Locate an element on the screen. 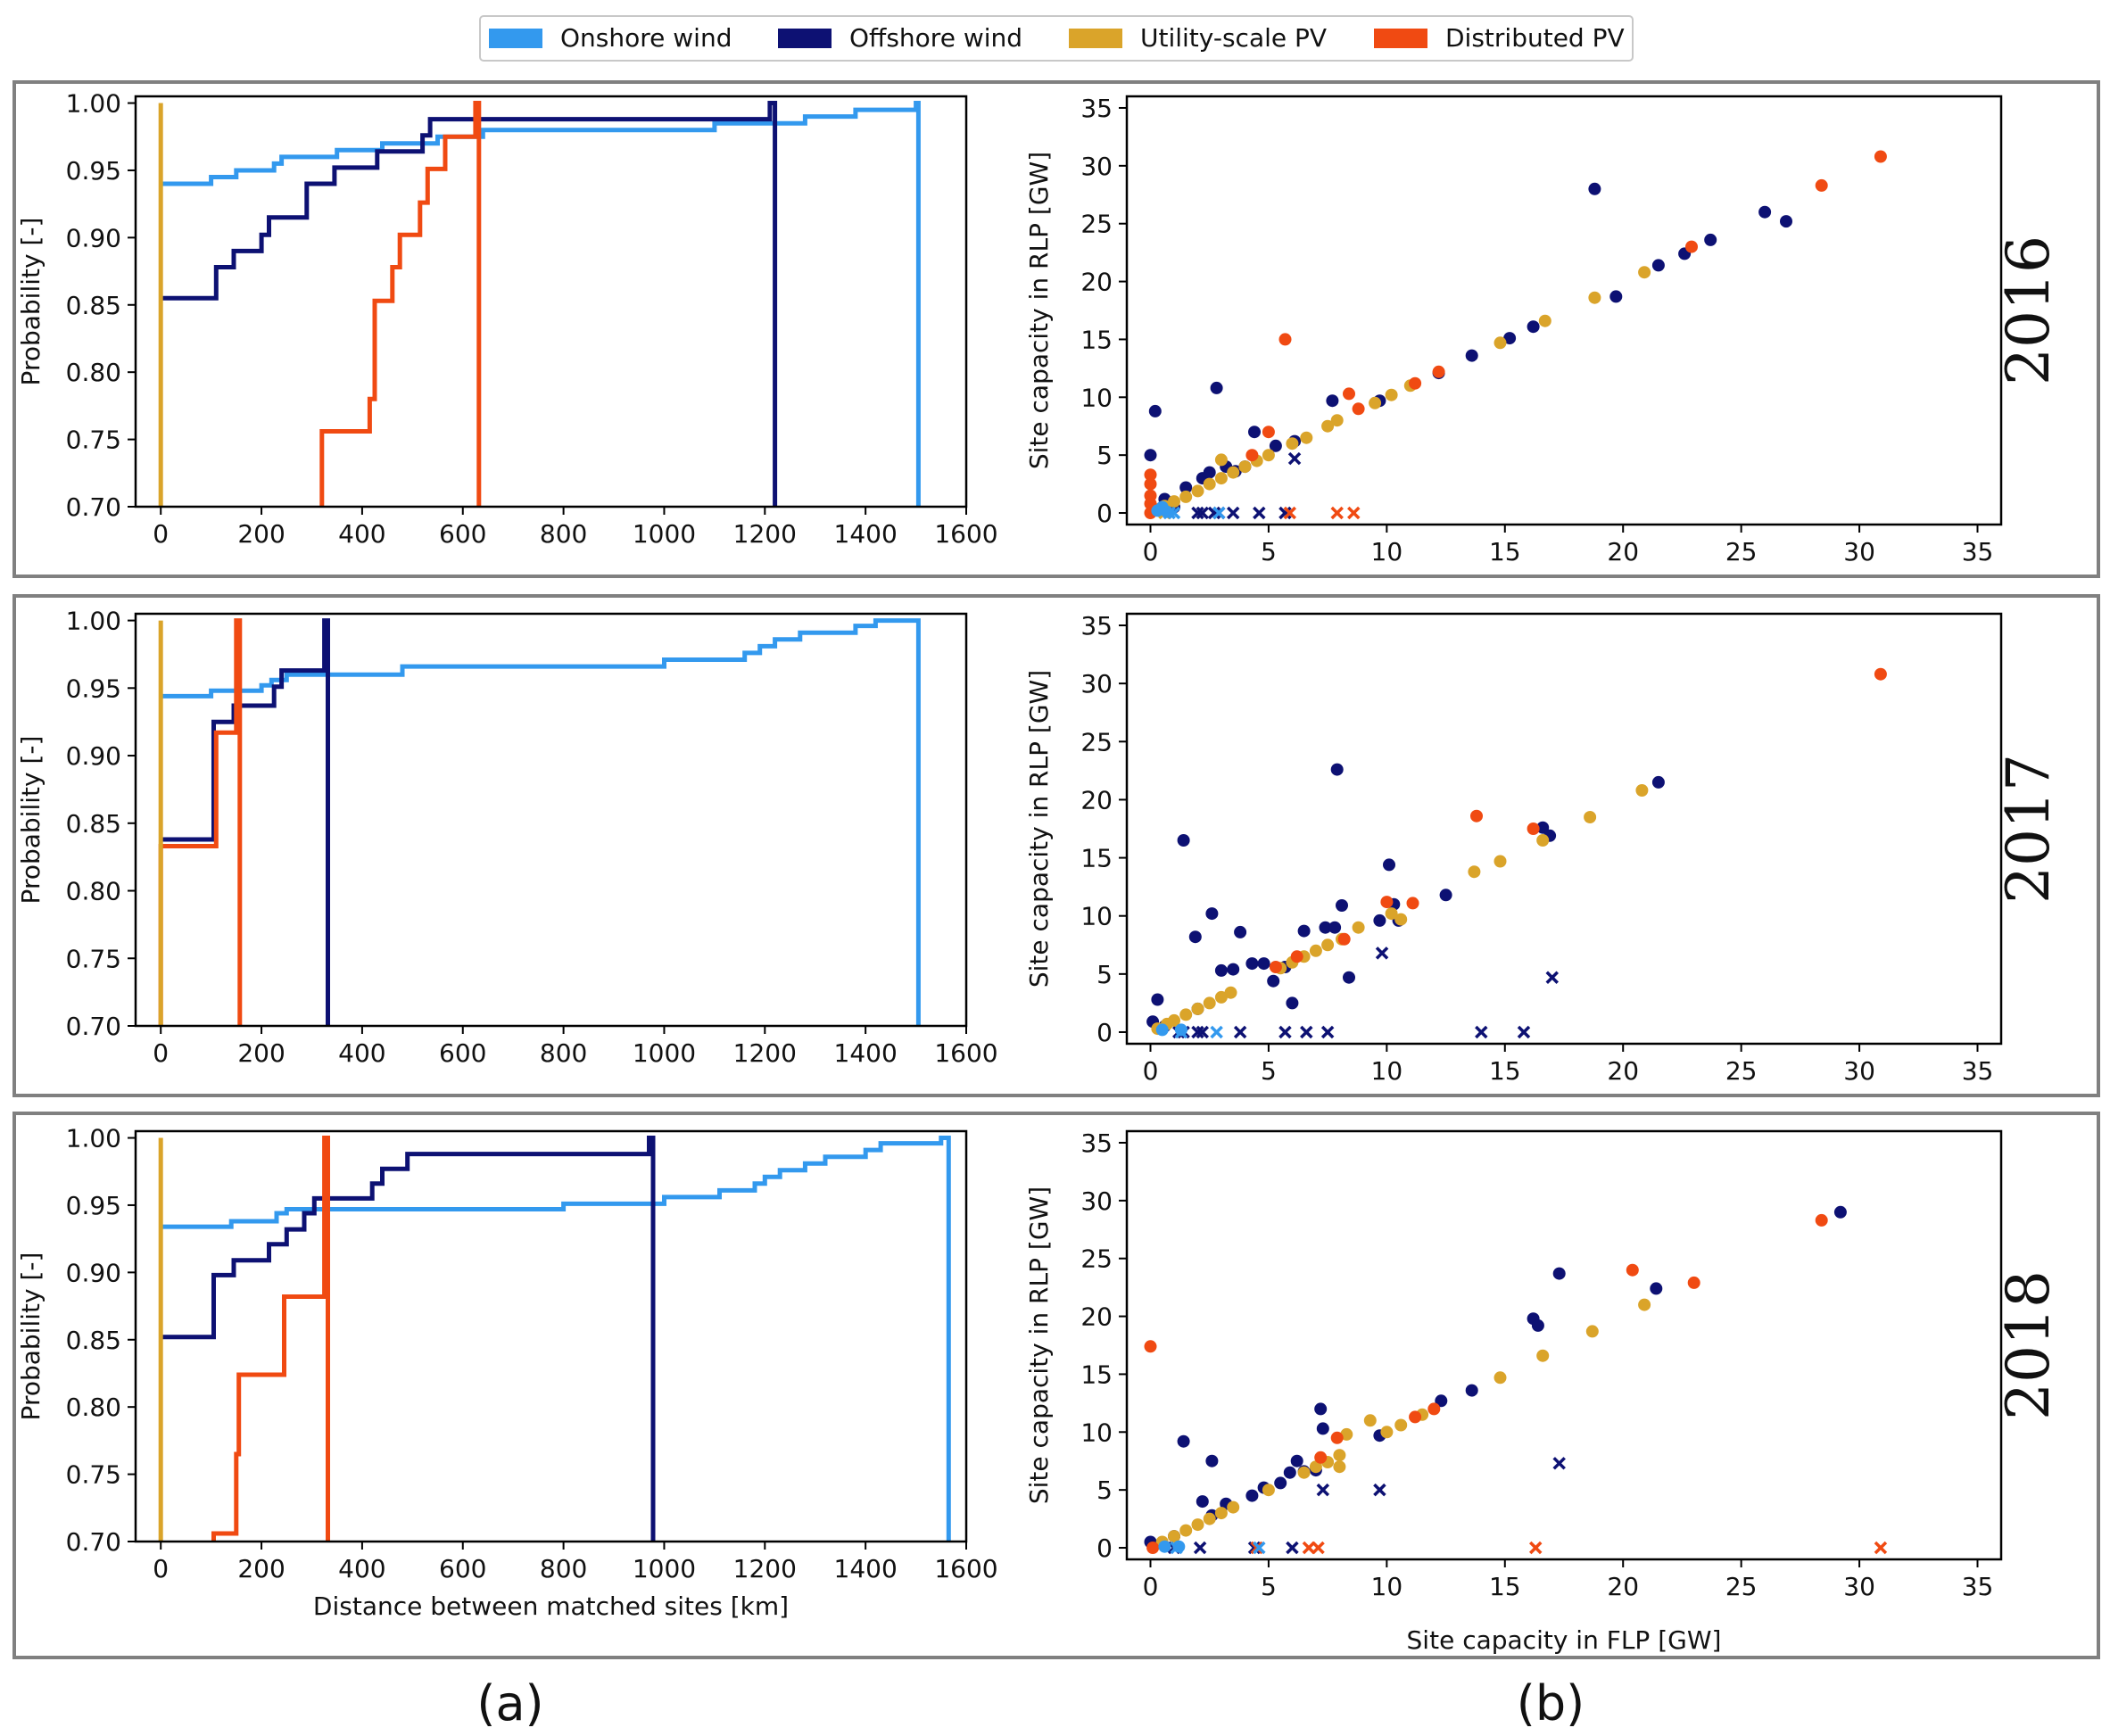 This screenshot has height=1736, width=2110. legend-label-distributed: Distributed PV is located at coordinates (1535, 38).